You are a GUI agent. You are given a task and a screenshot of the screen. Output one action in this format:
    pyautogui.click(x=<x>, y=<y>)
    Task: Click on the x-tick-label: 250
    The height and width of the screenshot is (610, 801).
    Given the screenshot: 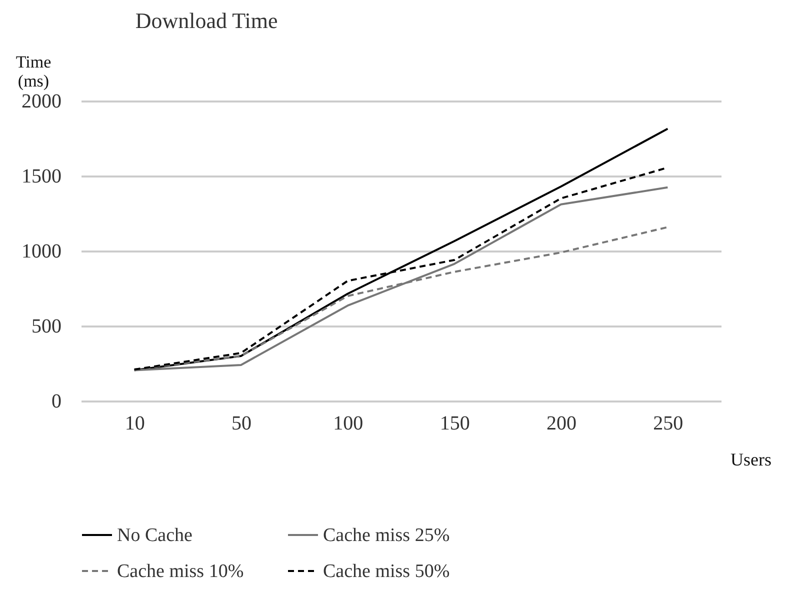 What is the action you would take?
    pyautogui.click(x=668, y=423)
    